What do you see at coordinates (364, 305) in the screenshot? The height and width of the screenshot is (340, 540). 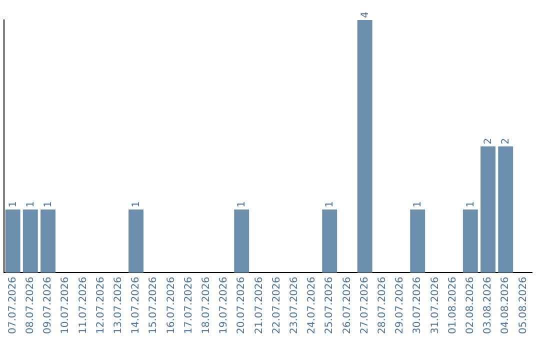 I see `x-tick-label: 27.07.2026` at bounding box center [364, 305].